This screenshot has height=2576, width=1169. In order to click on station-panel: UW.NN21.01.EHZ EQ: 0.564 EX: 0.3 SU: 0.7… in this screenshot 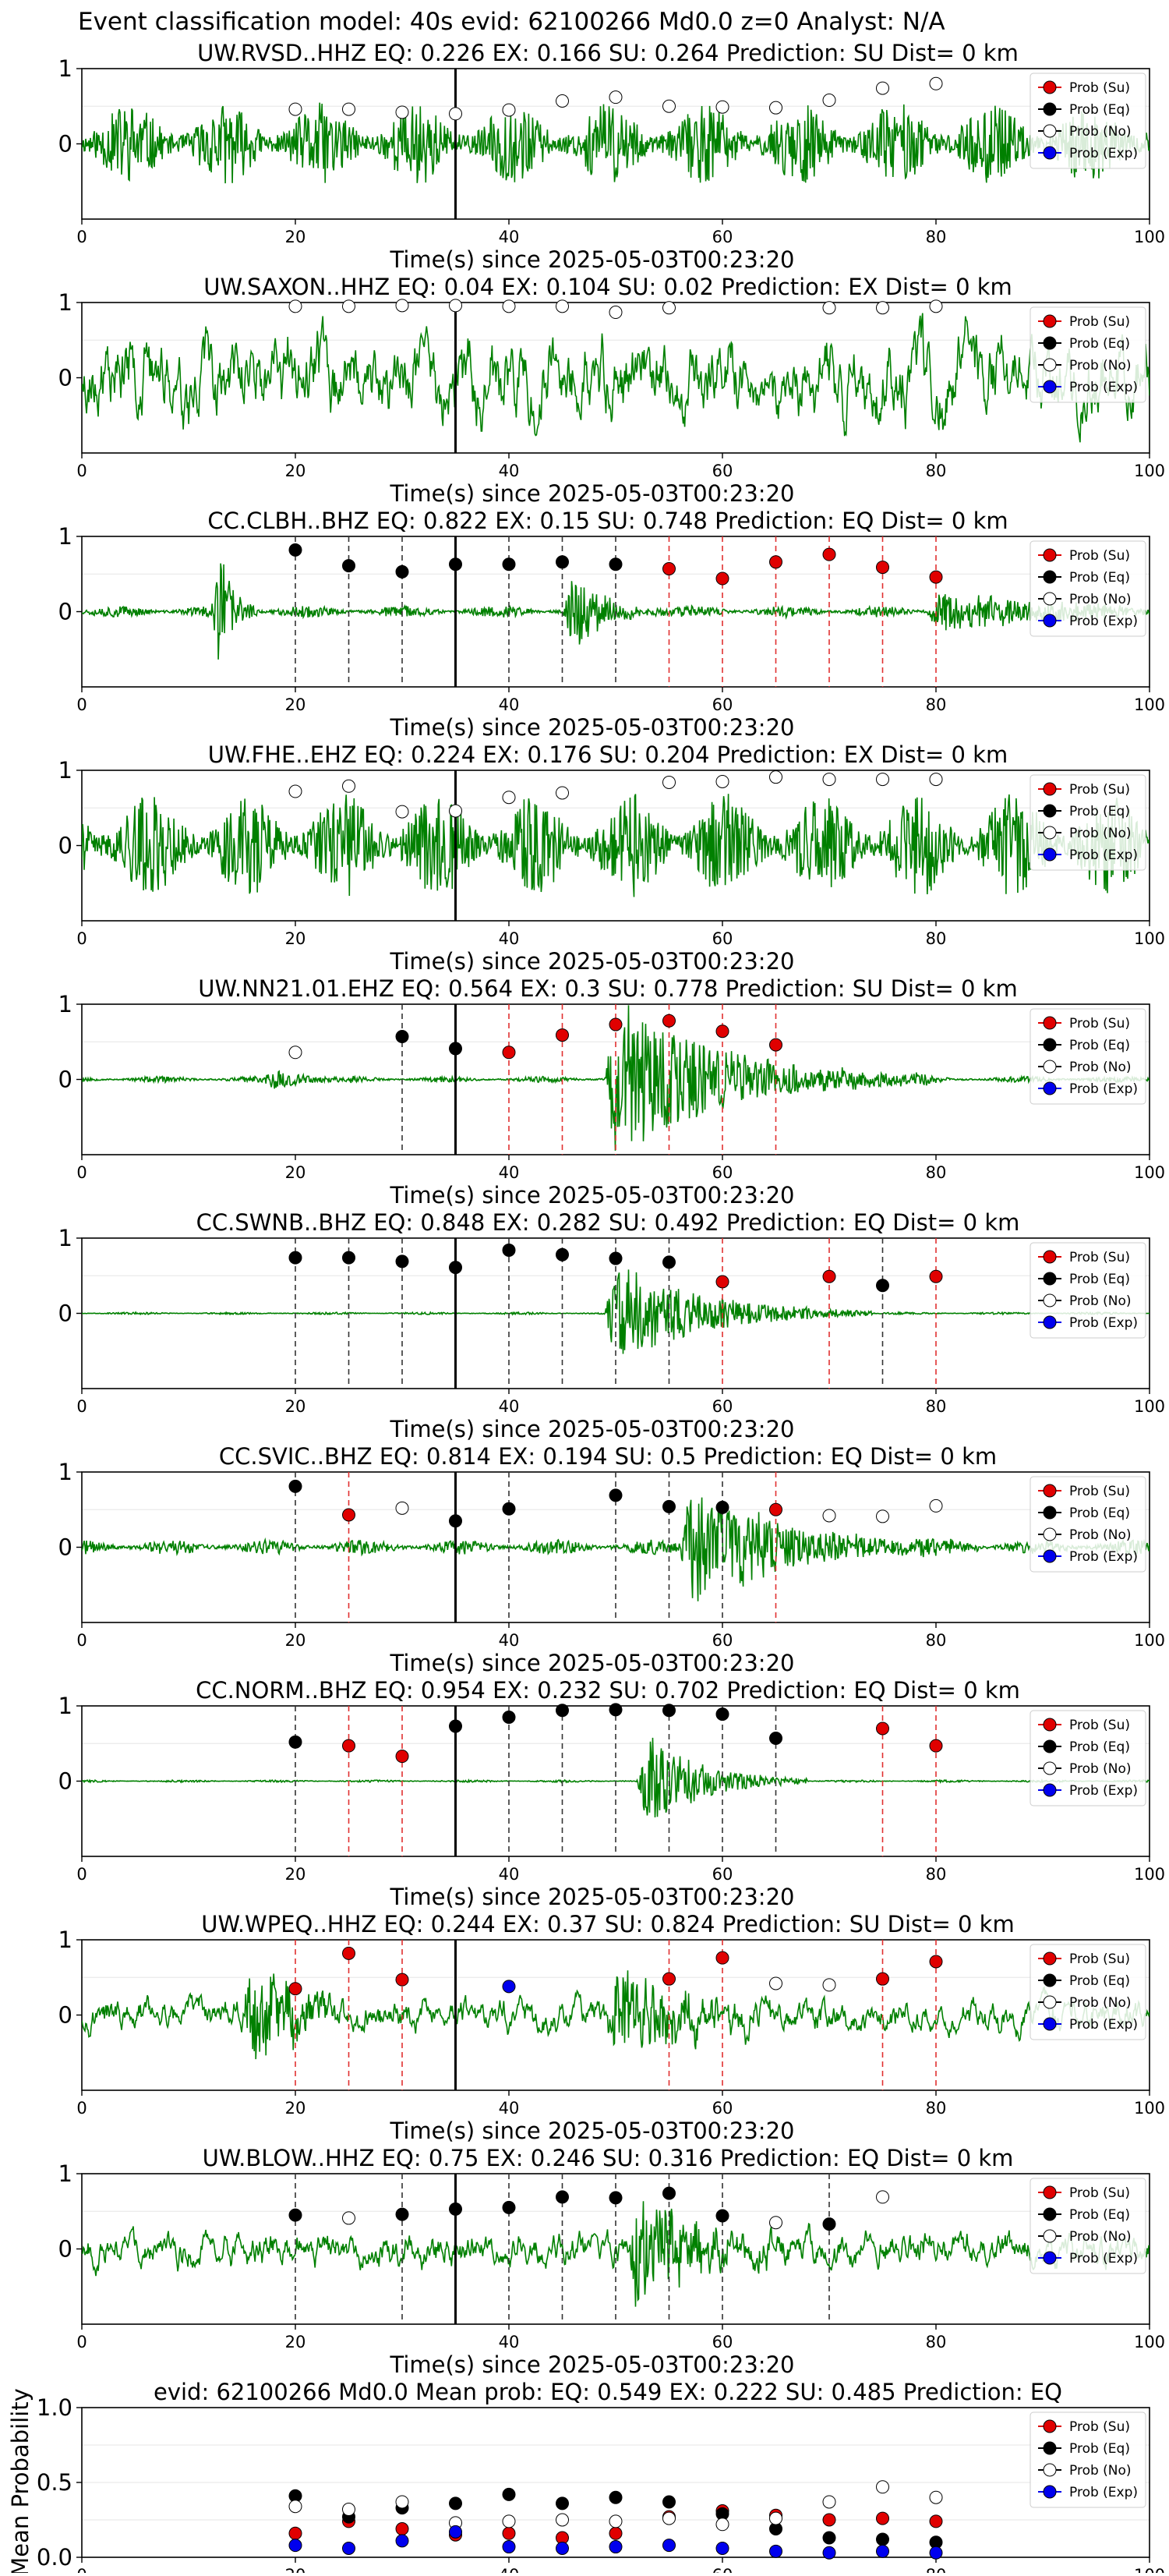, I will do `click(612, 1091)`.